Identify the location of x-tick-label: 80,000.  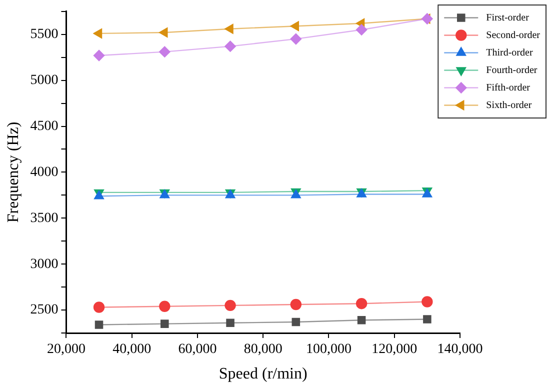
(263, 350).